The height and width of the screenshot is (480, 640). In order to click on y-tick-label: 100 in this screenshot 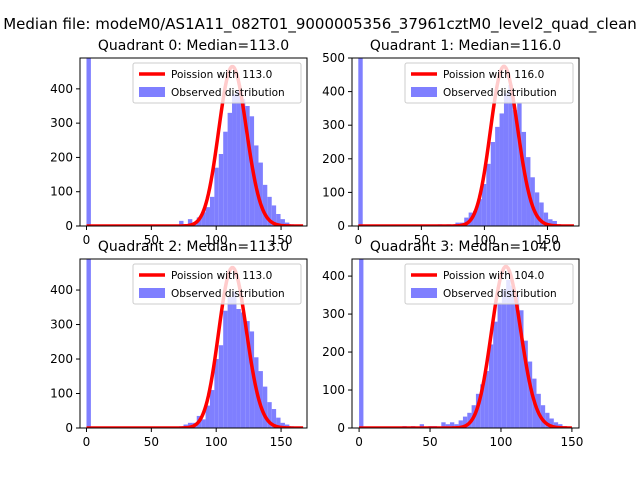, I will do `click(333, 192)`.